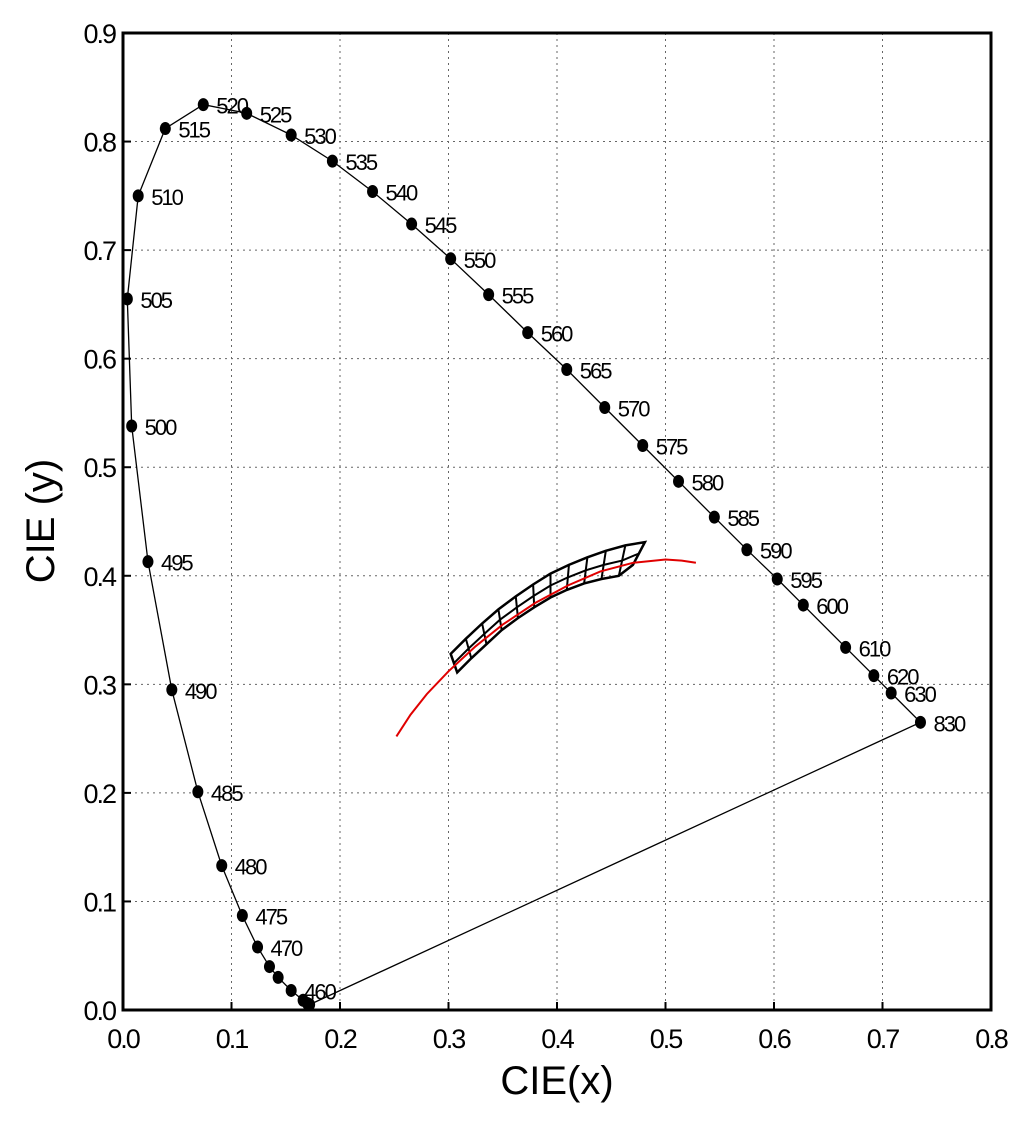  I want to click on quadrangle-grid, so click(548, 607).